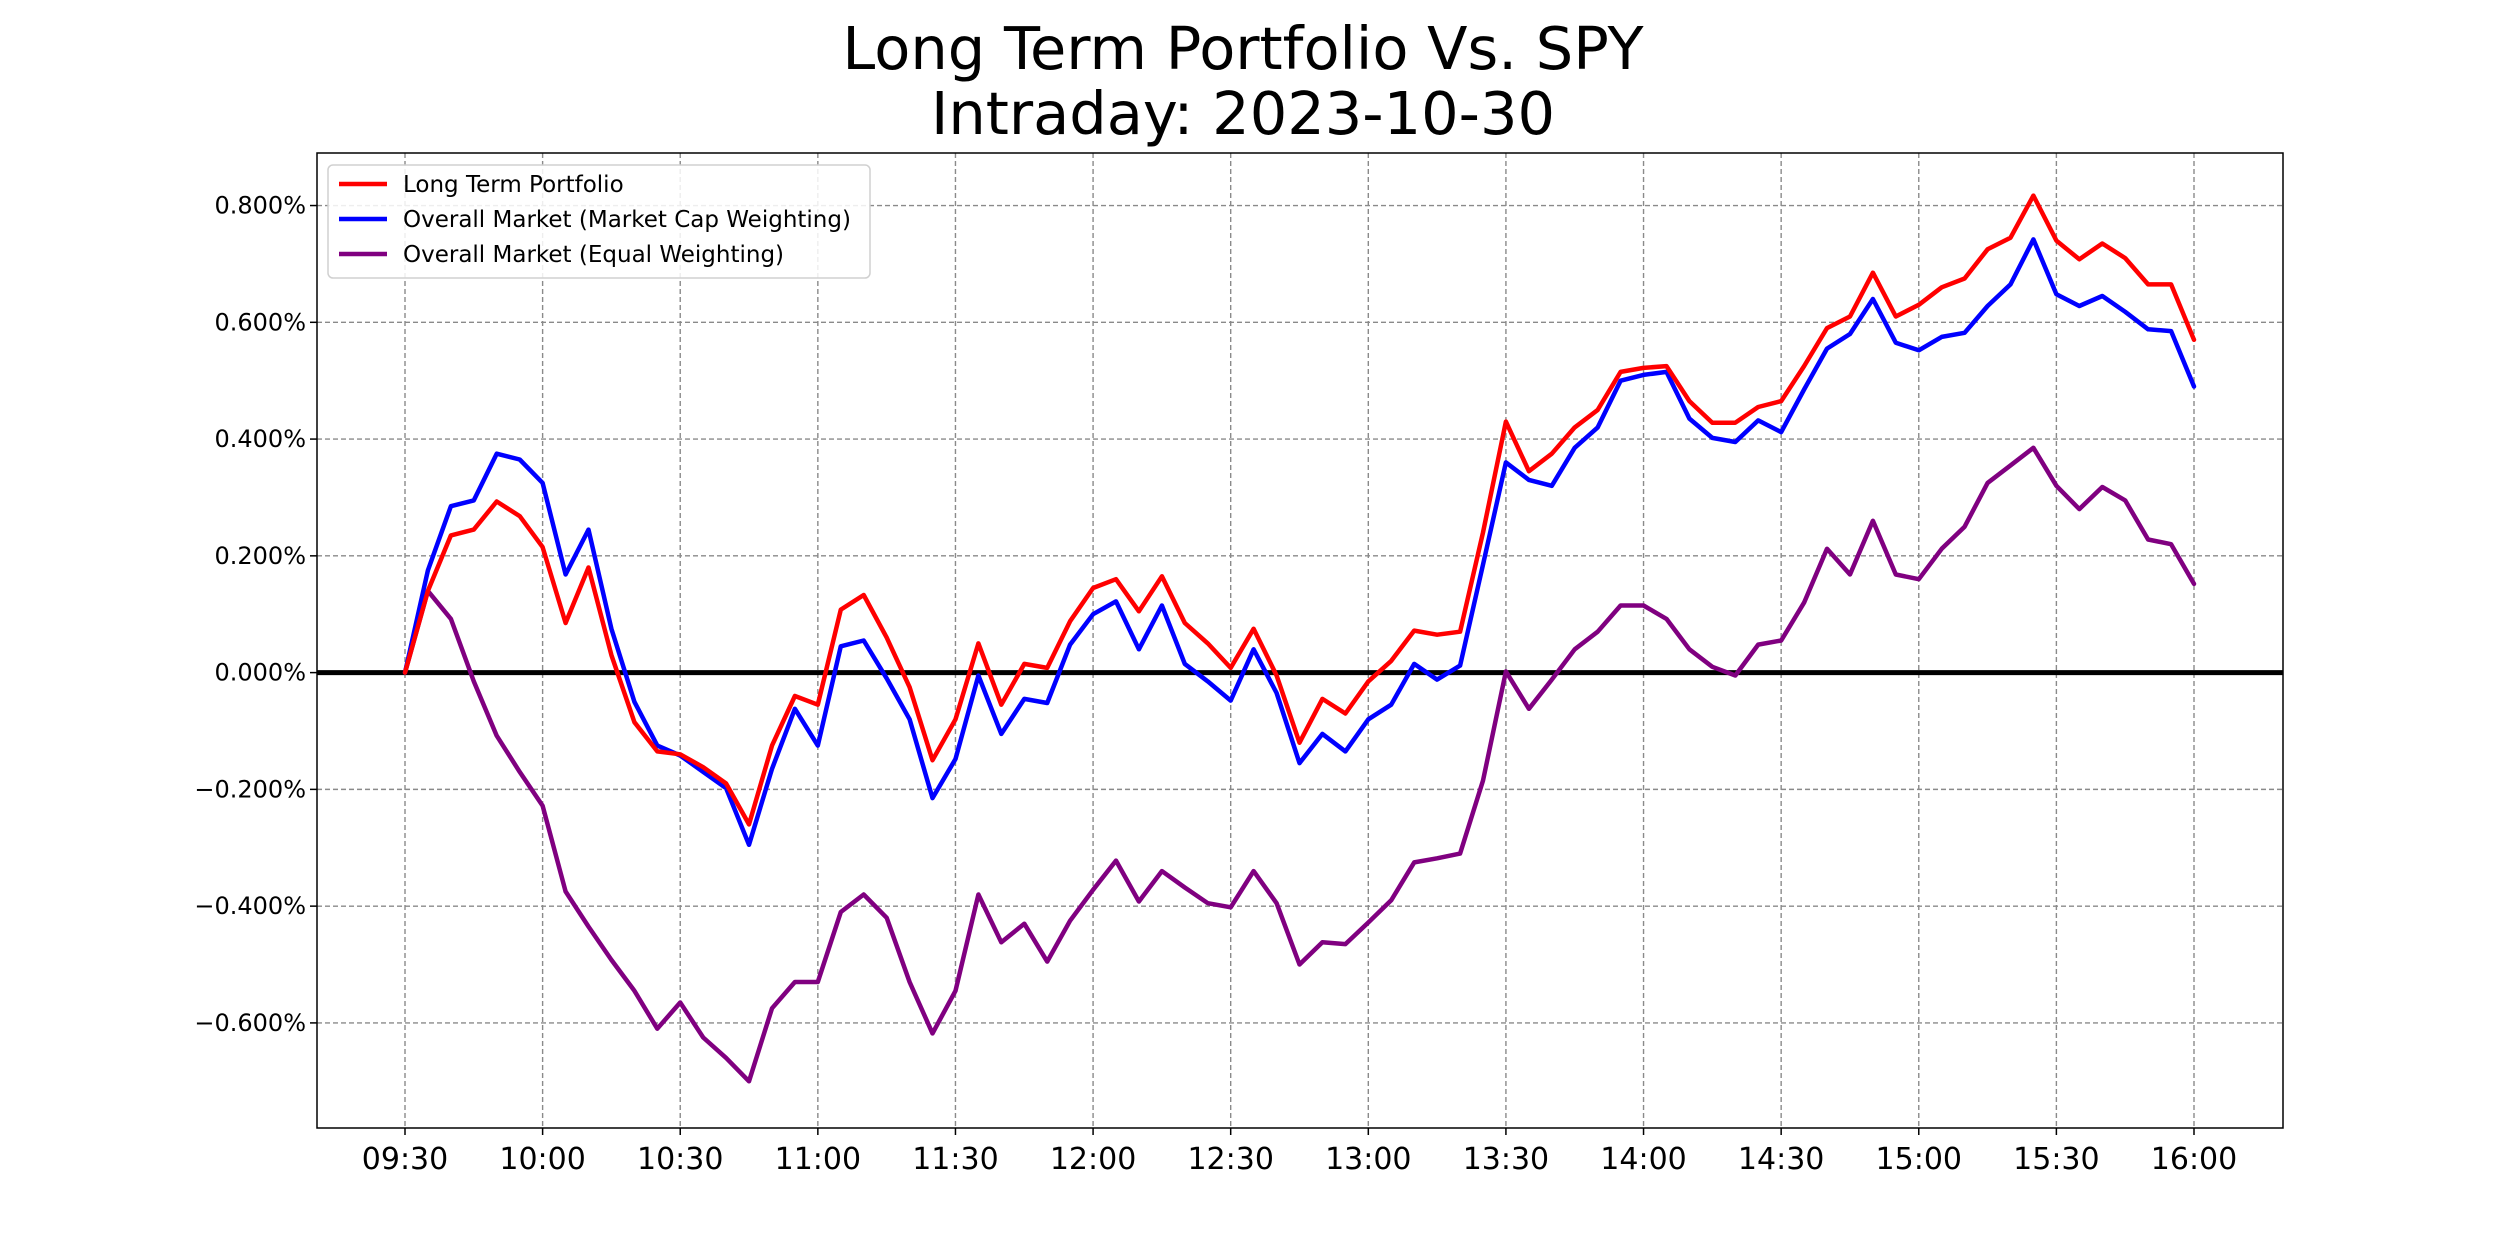  Describe the element at coordinates (1093, 1159) in the screenshot. I see `x-tick-label: 12:00` at that location.